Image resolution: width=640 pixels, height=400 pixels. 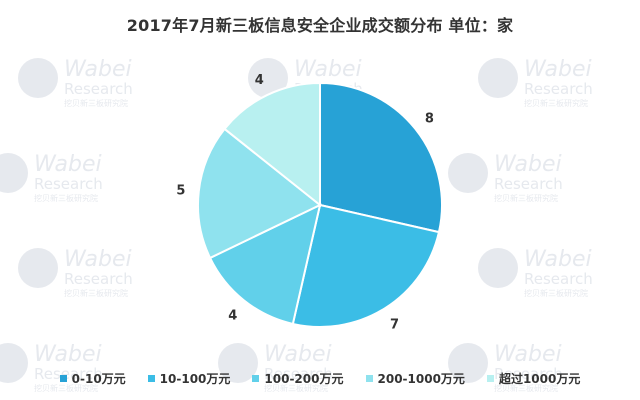 I want to click on legend-label: 超过1000万元, so click(x=539, y=379).